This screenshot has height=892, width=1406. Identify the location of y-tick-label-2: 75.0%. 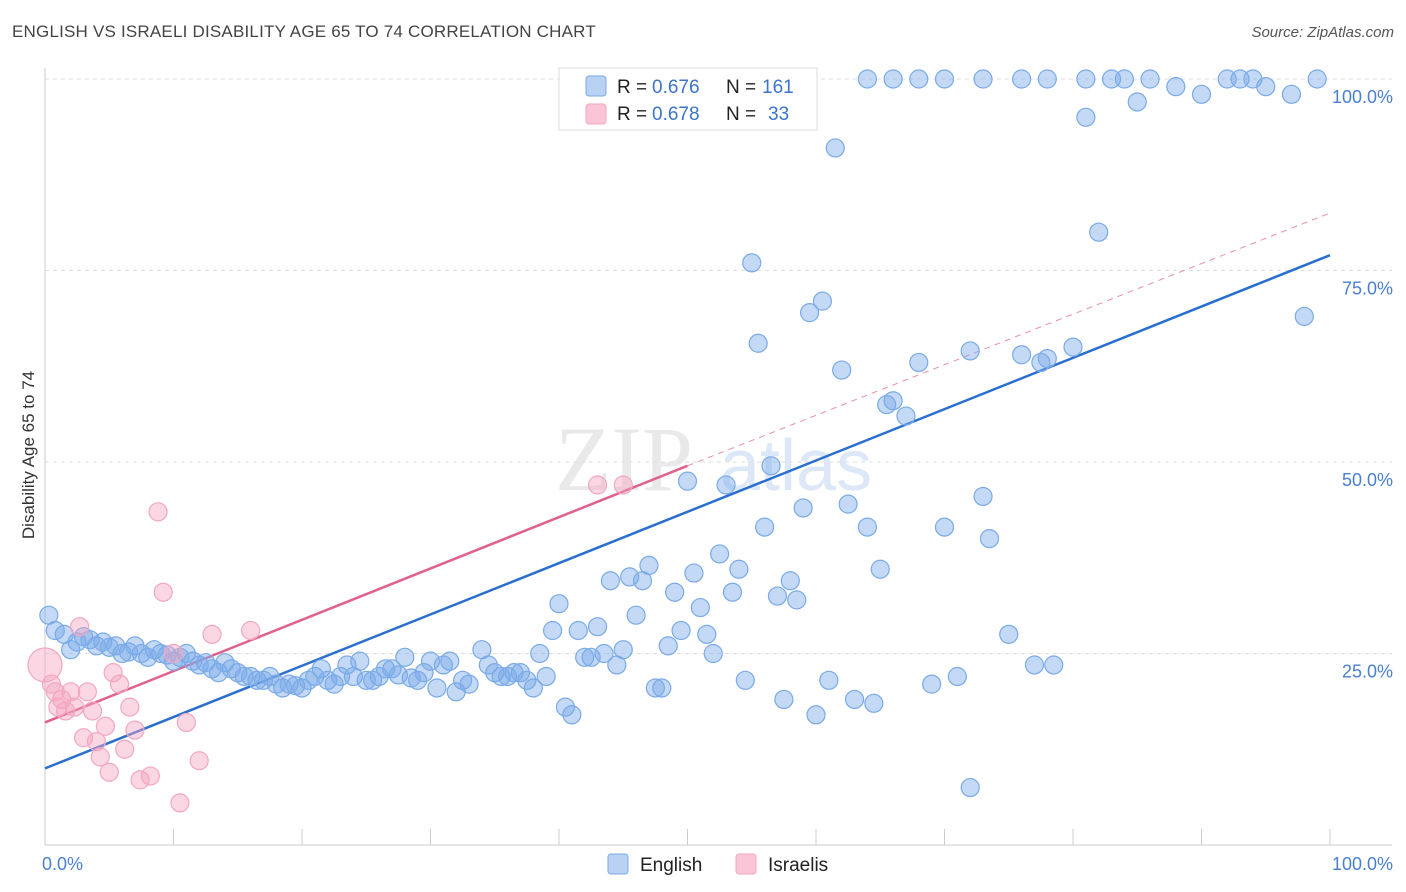
(1367, 289).